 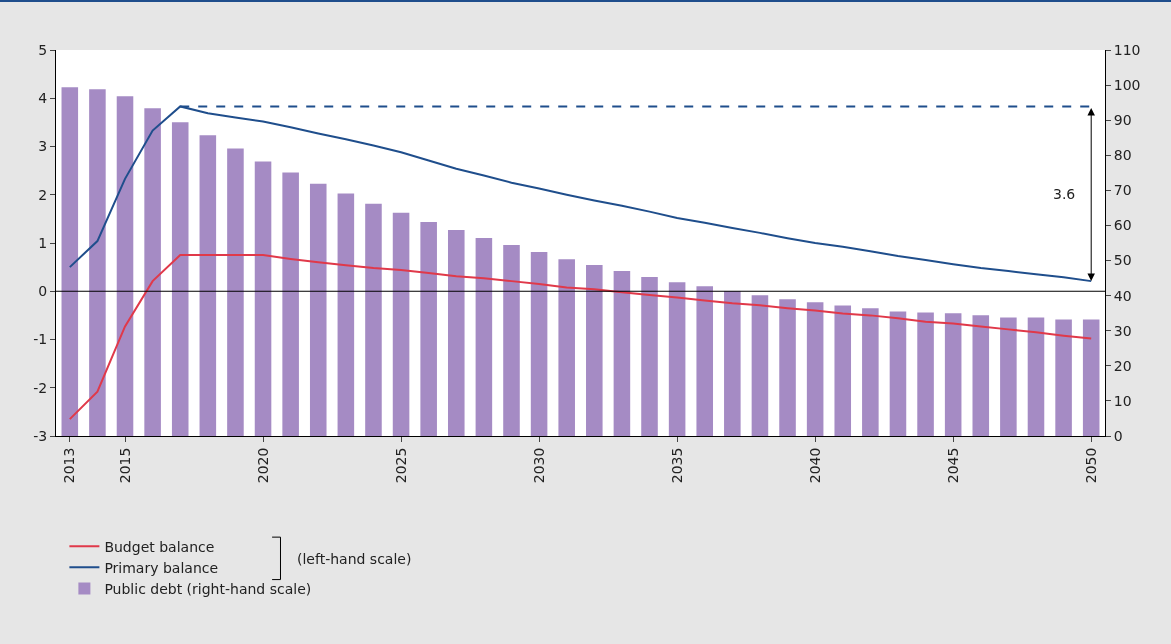 I want to click on x-tick-label: 2040, so click(x=814, y=465).